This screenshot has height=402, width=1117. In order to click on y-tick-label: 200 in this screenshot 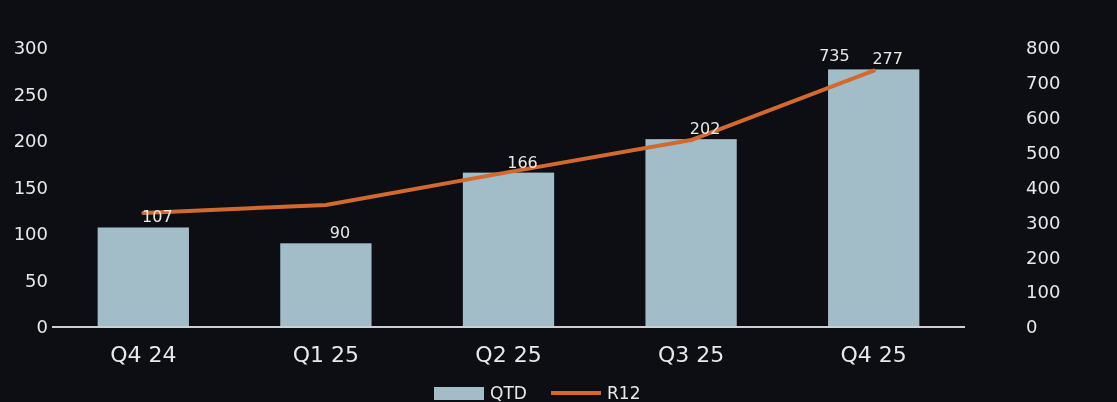, I will do `click(30, 141)`.